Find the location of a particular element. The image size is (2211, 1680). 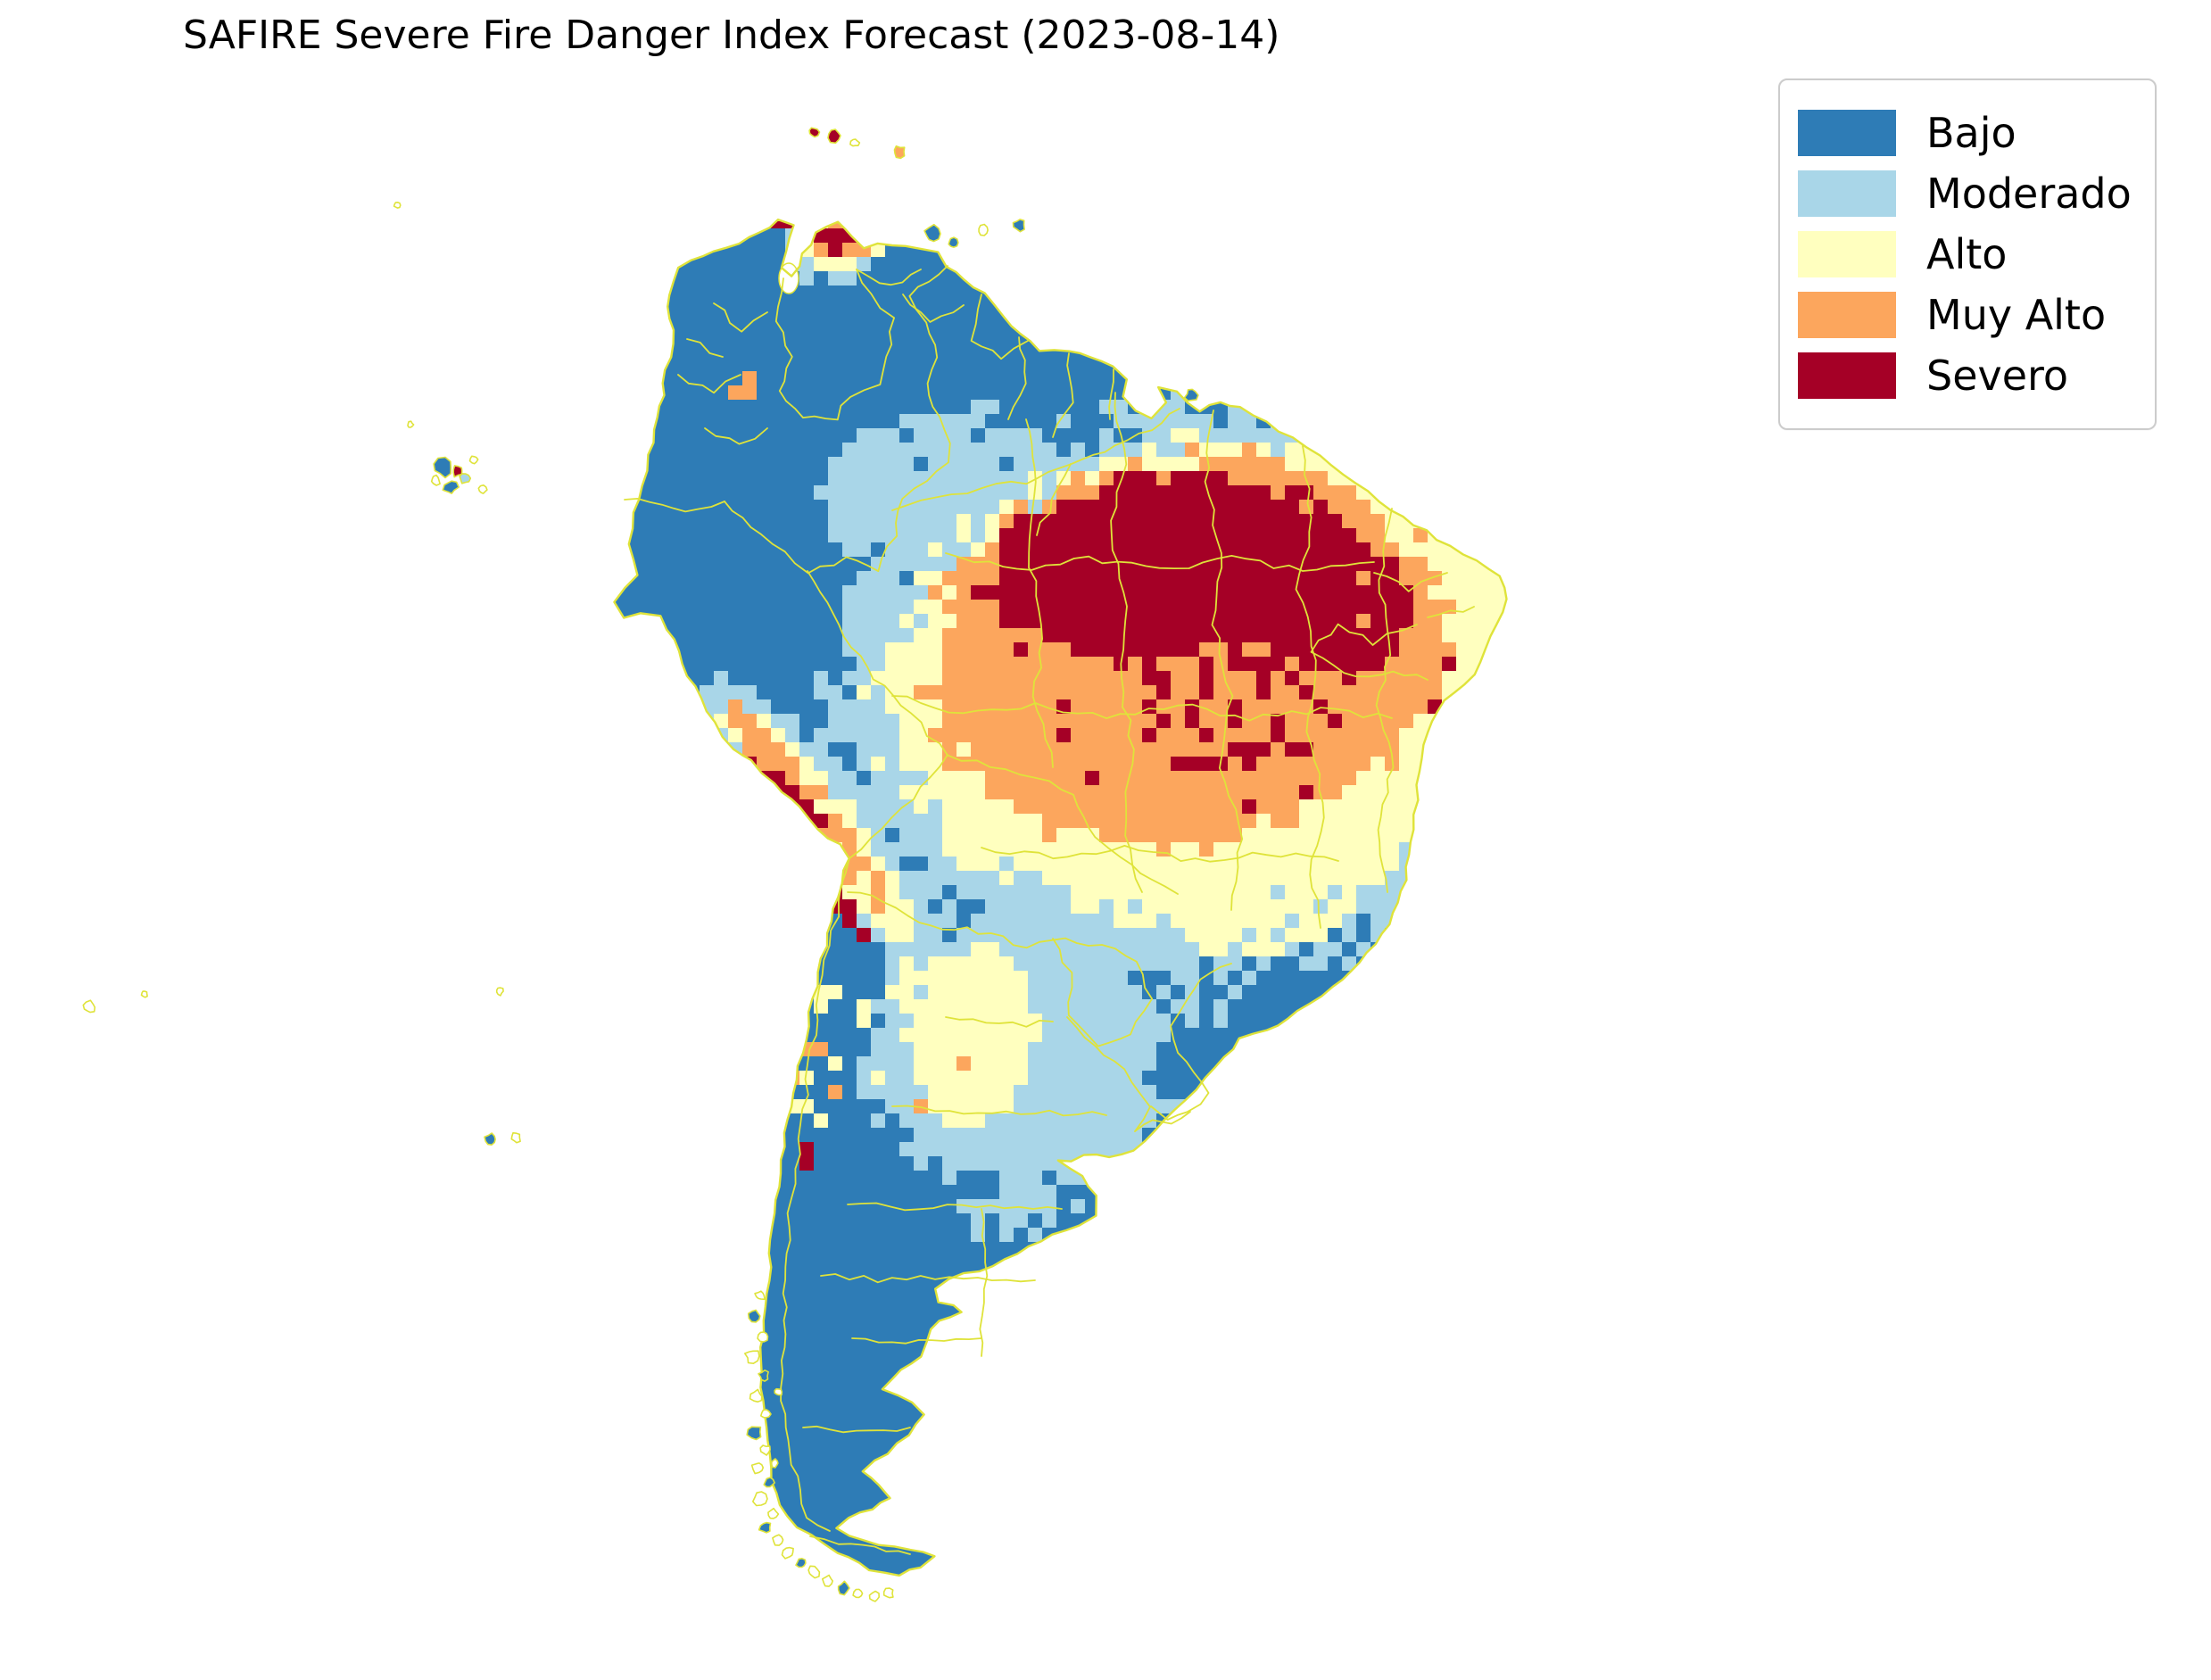

legend-swatch-alto is located at coordinates (1847, 254).